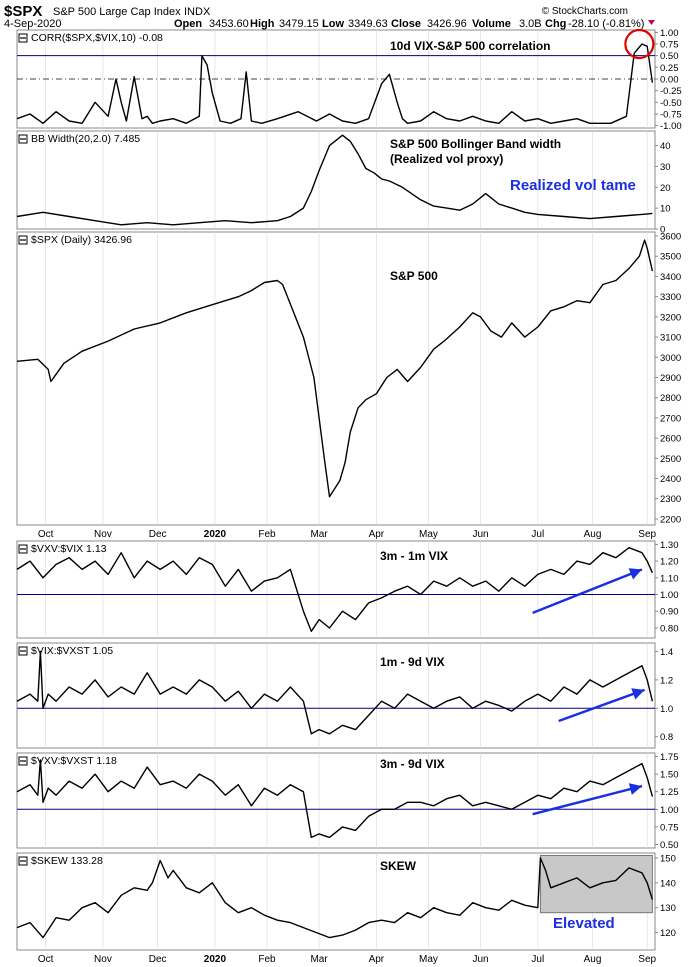 The height and width of the screenshot is (967, 700). Describe the element at coordinates (639, 44) in the screenshot. I see `highlight-circle` at that location.